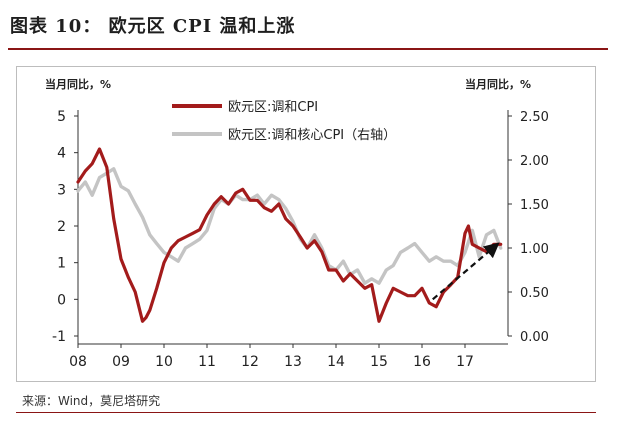 The image size is (620, 425). I want to click on x-tick-label: 11, so click(207, 362).